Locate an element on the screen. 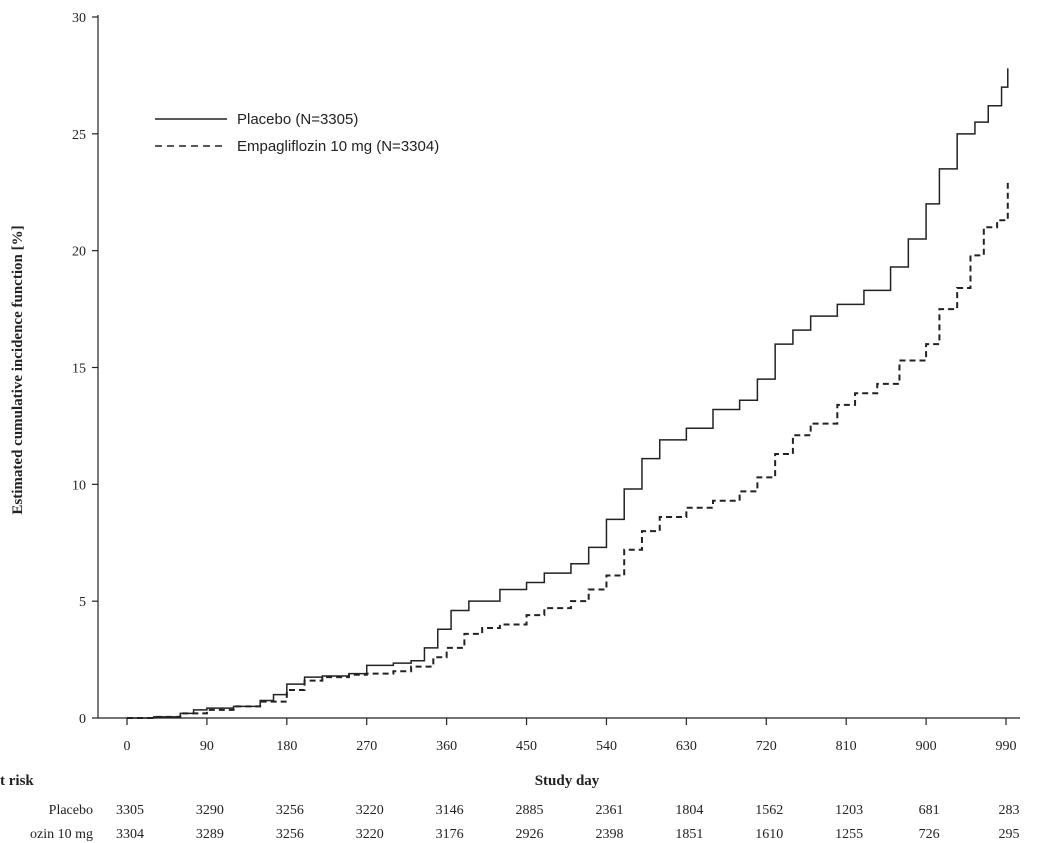 The image size is (1041, 843). x-axis-title: Study day is located at coordinates (567, 781).